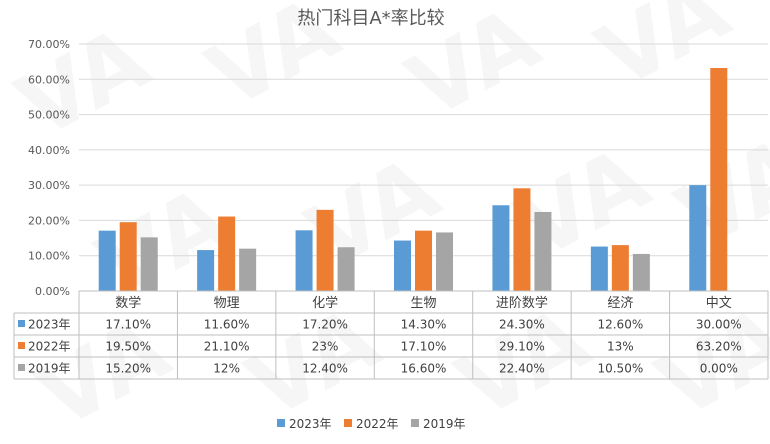 The image size is (770, 444). Describe the element at coordinates (49, 150) in the screenshot. I see `y-tick-label: 40.00%` at that location.